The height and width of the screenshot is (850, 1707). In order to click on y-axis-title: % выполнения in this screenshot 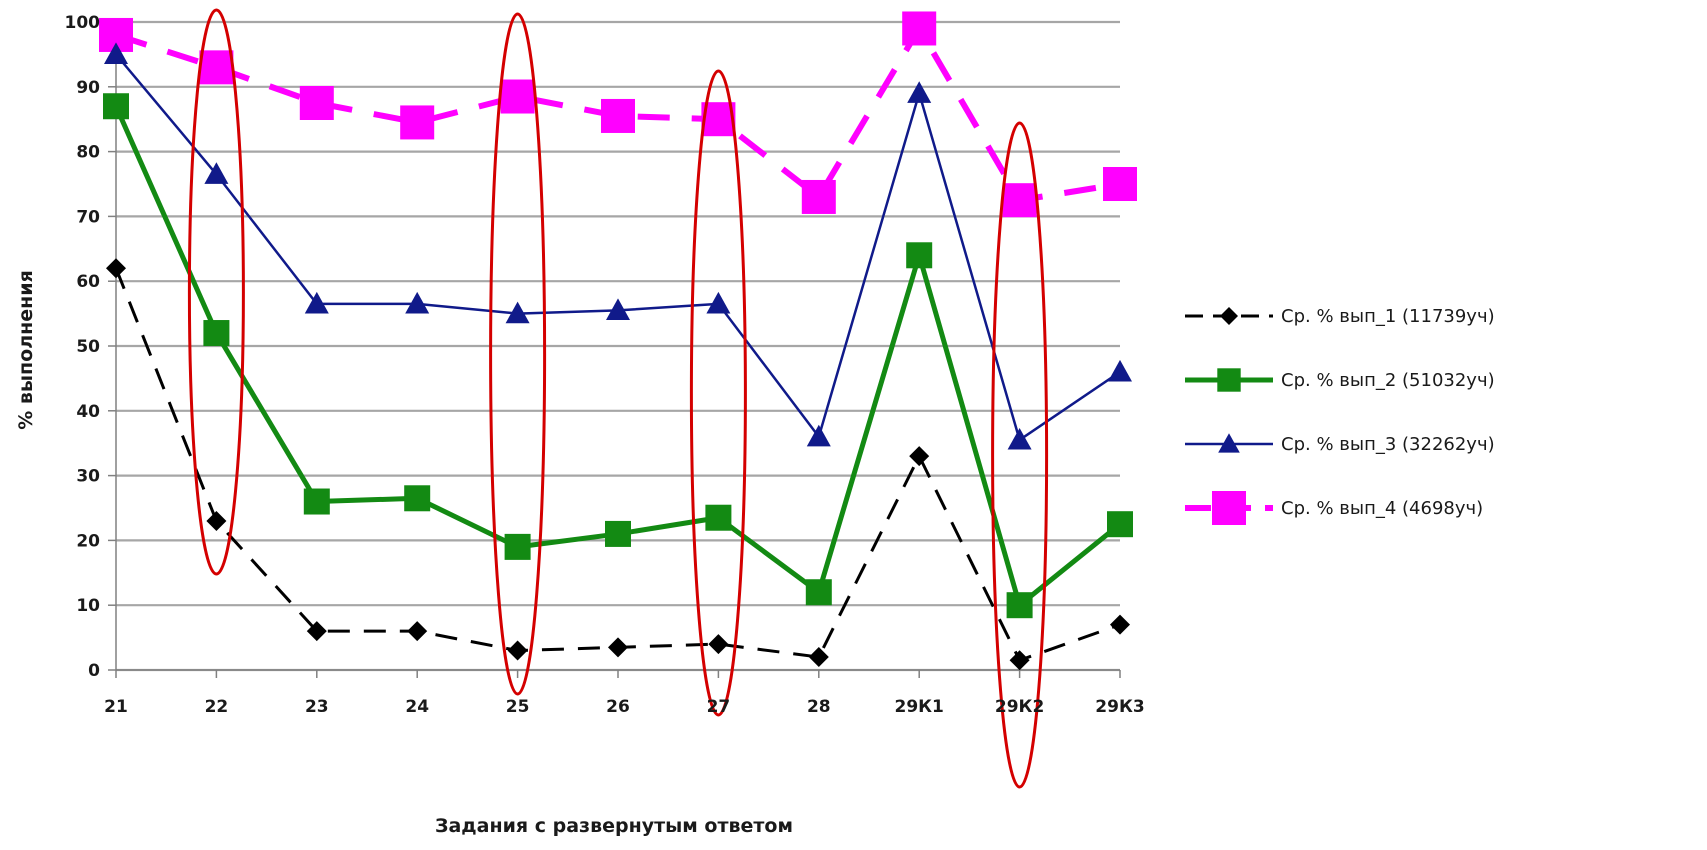, I will do `click(26, 350)`.